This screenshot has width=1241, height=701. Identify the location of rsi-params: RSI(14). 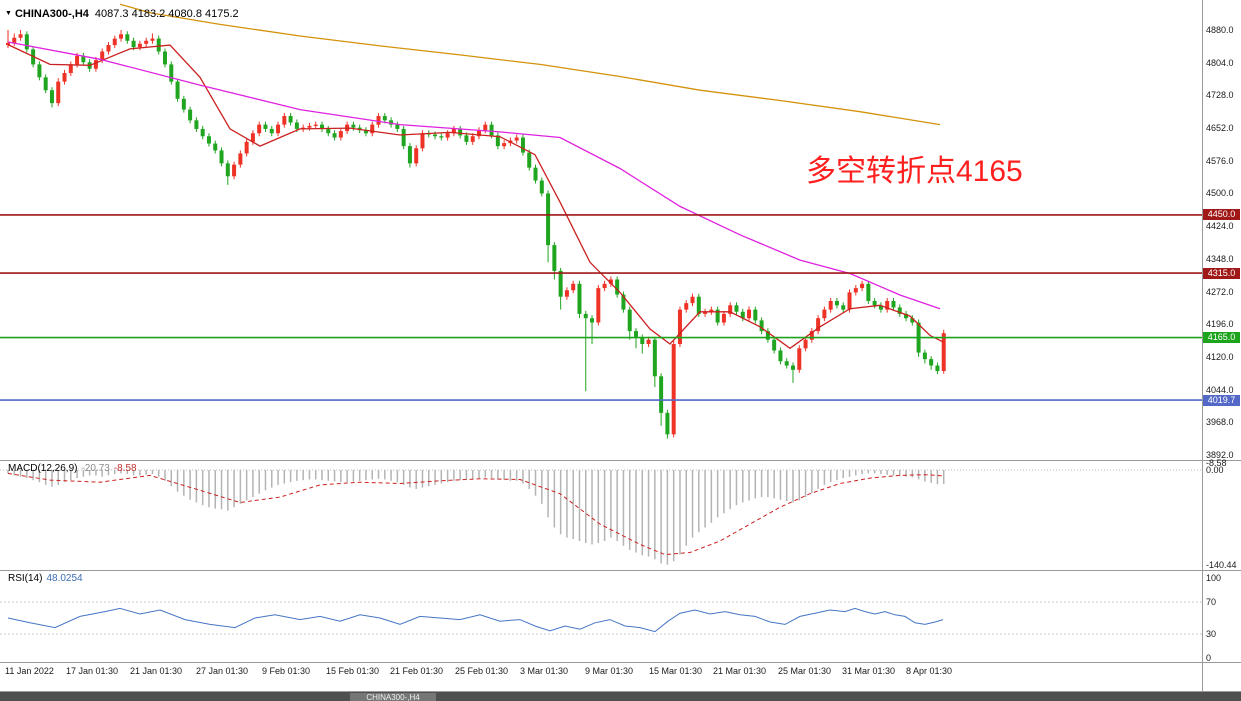
(25, 578).